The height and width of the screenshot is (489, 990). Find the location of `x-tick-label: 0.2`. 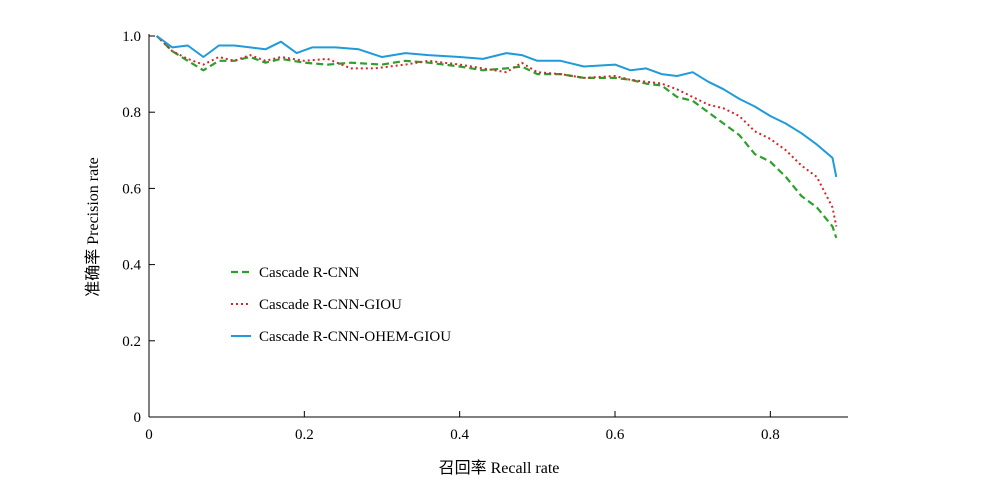

x-tick-label: 0.2 is located at coordinates (304, 435).